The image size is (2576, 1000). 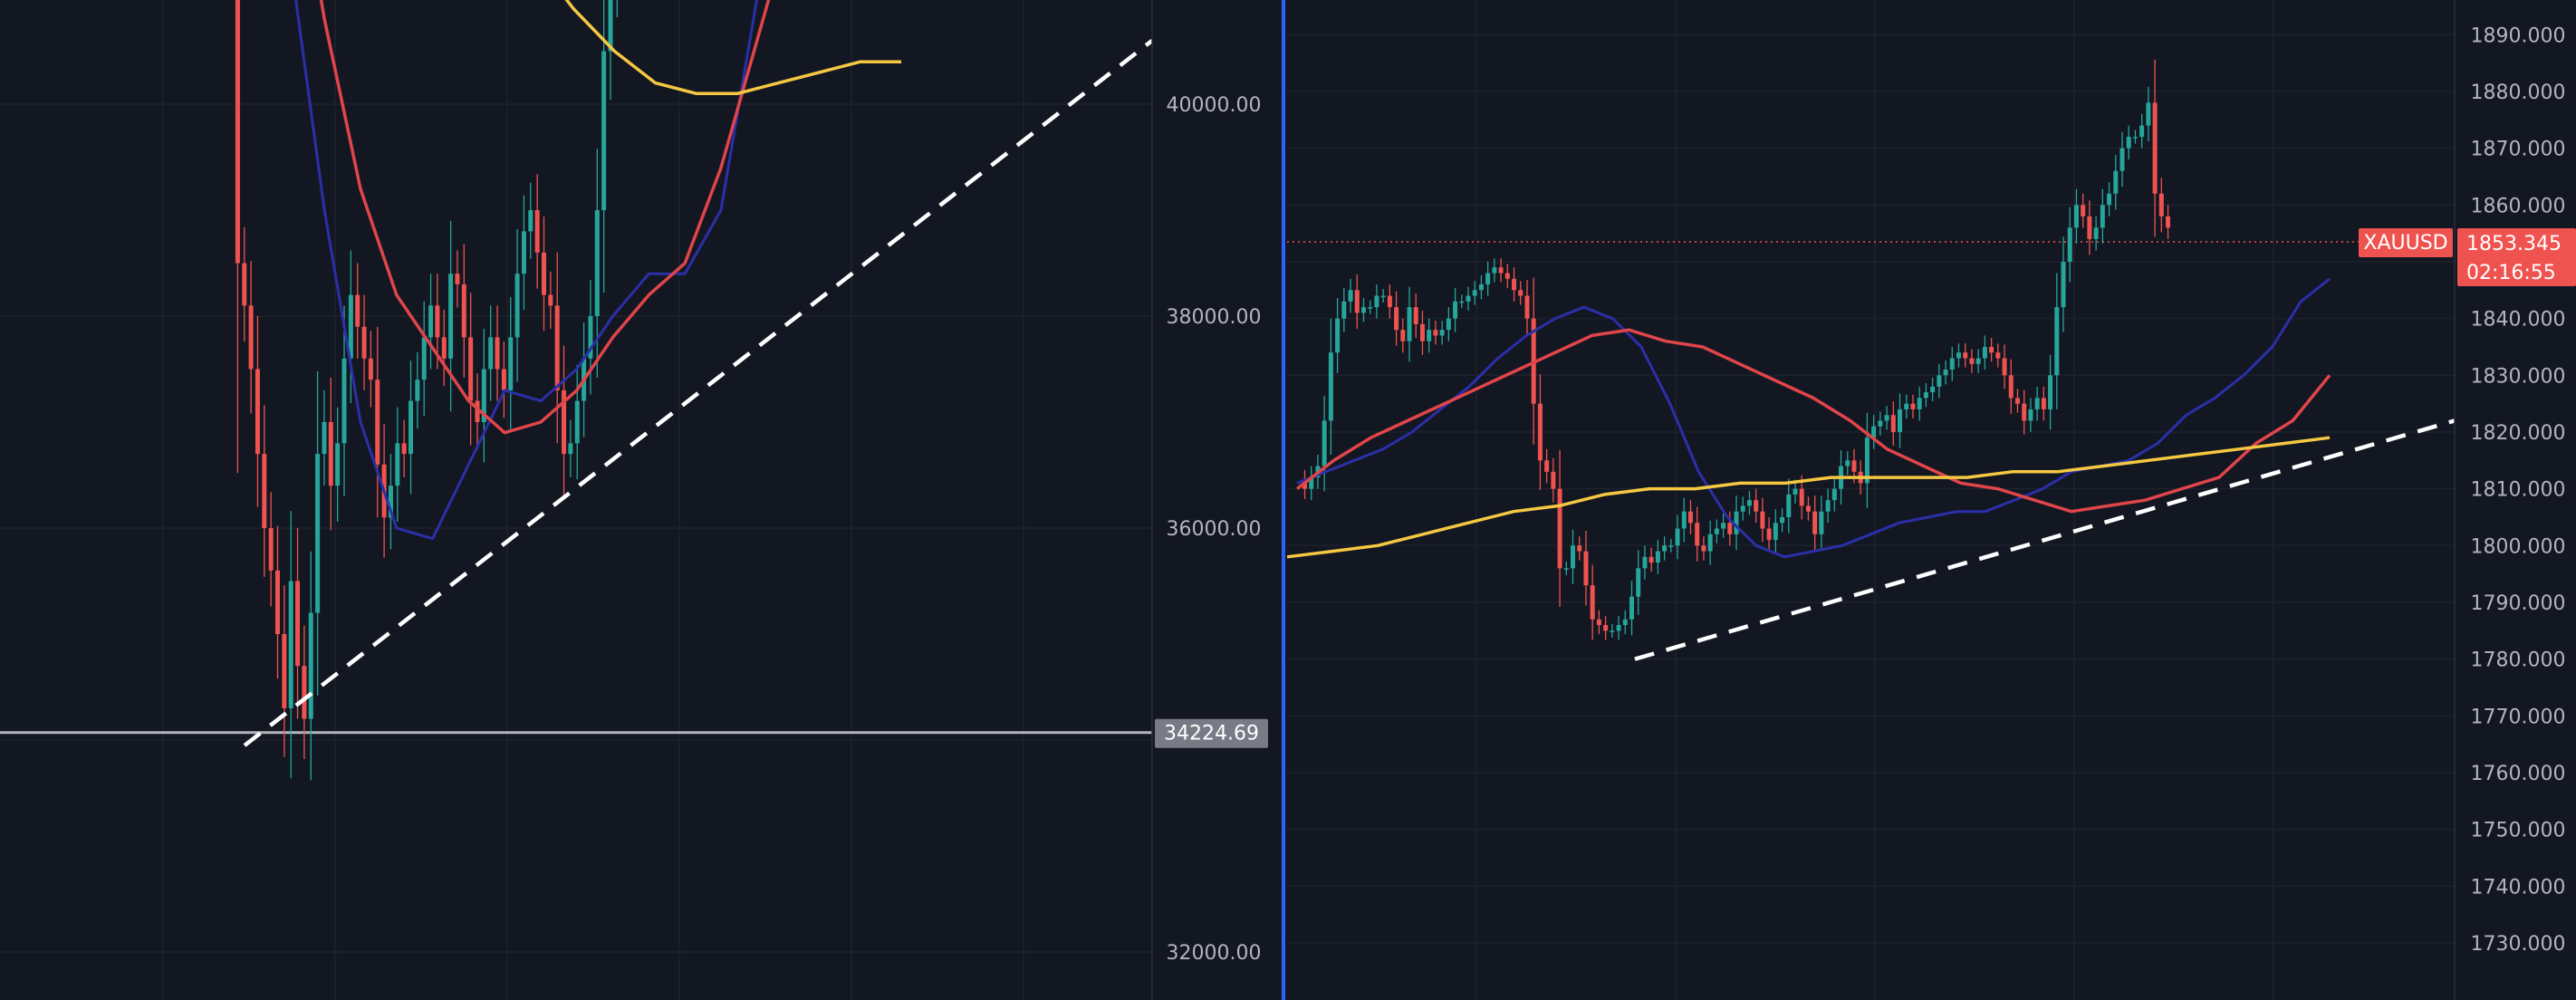 I want to click on xauusd-tick-label-5: 1840.000, so click(x=2518, y=321).